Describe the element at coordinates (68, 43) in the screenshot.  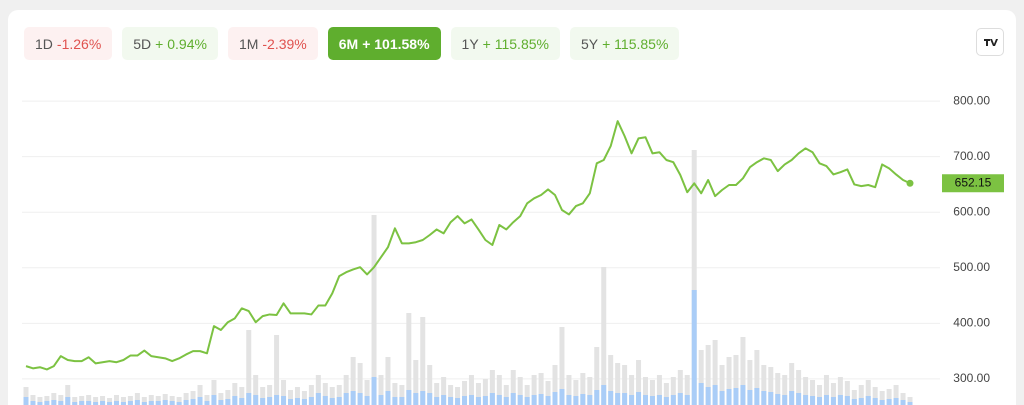
I see `range-tab: 1D -1.26%` at that location.